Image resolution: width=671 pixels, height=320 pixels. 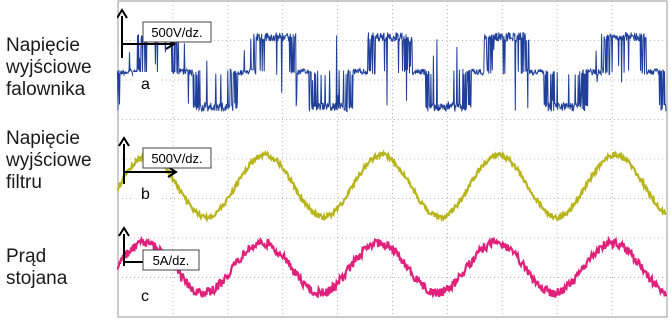 I want to click on panel-letter: a, so click(x=145, y=84).